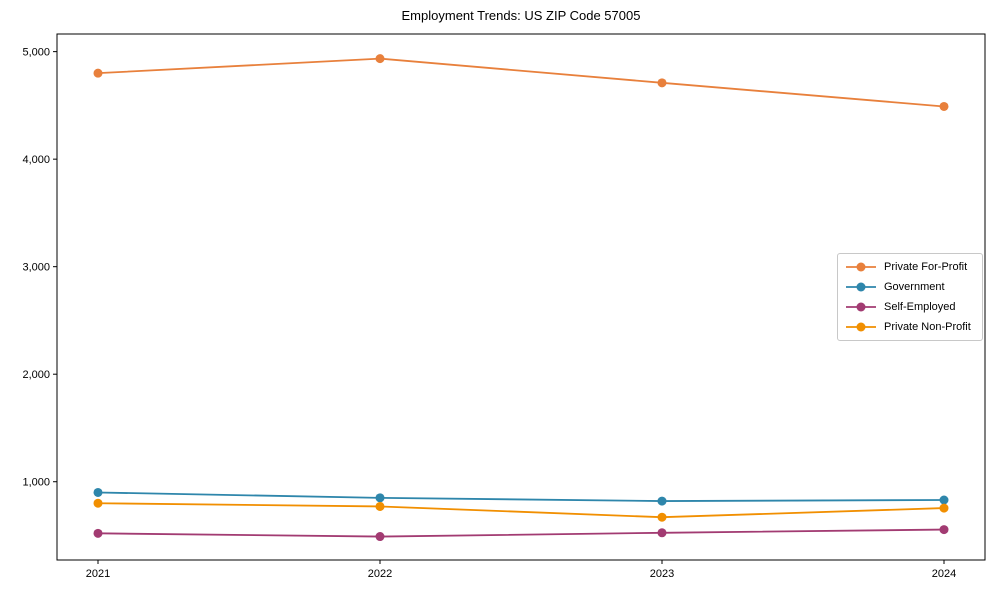  What do you see at coordinates (914, 287) in the screenshot?
I see `legend-label: Government` at bounding box center [914, 287].